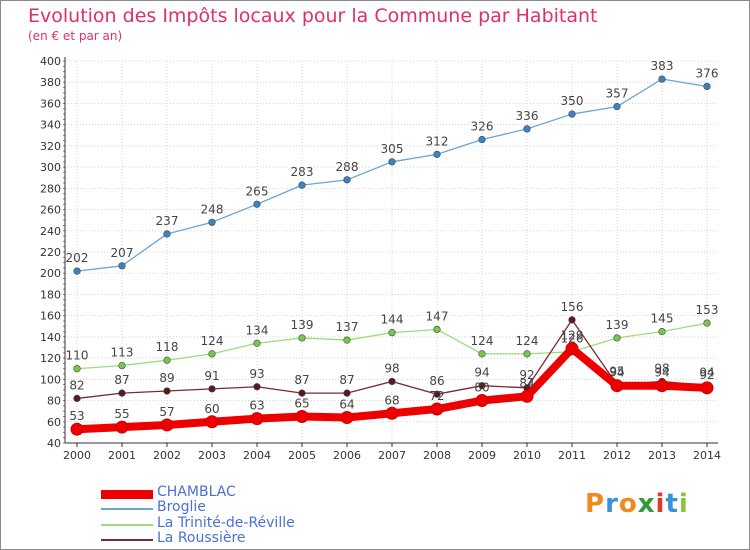  Describe the element at coordinates (50, 252) in the screenshot. I see `y-tick-label: 220` at that location.